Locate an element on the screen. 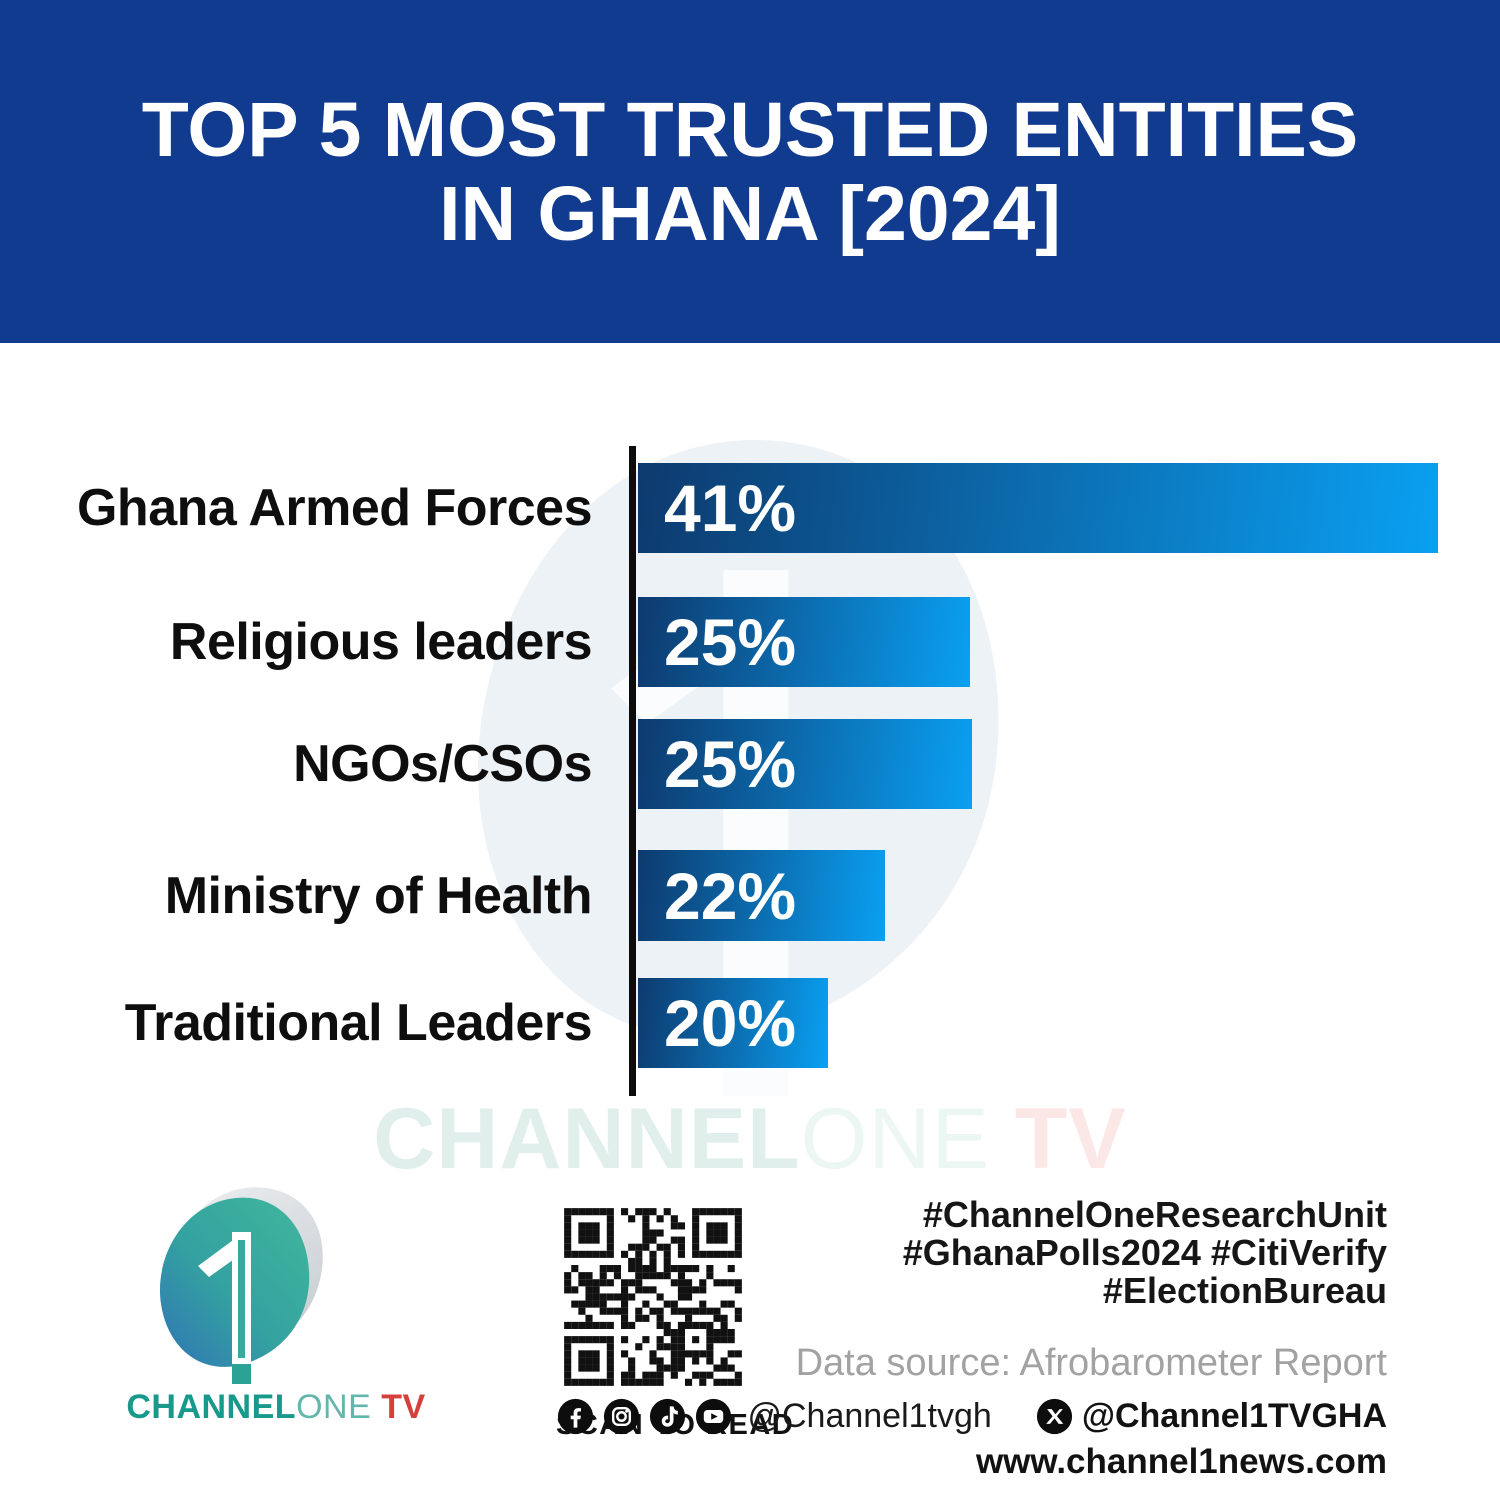  bar-row: Religious leaders 25% is located at coordinates (750, 642).